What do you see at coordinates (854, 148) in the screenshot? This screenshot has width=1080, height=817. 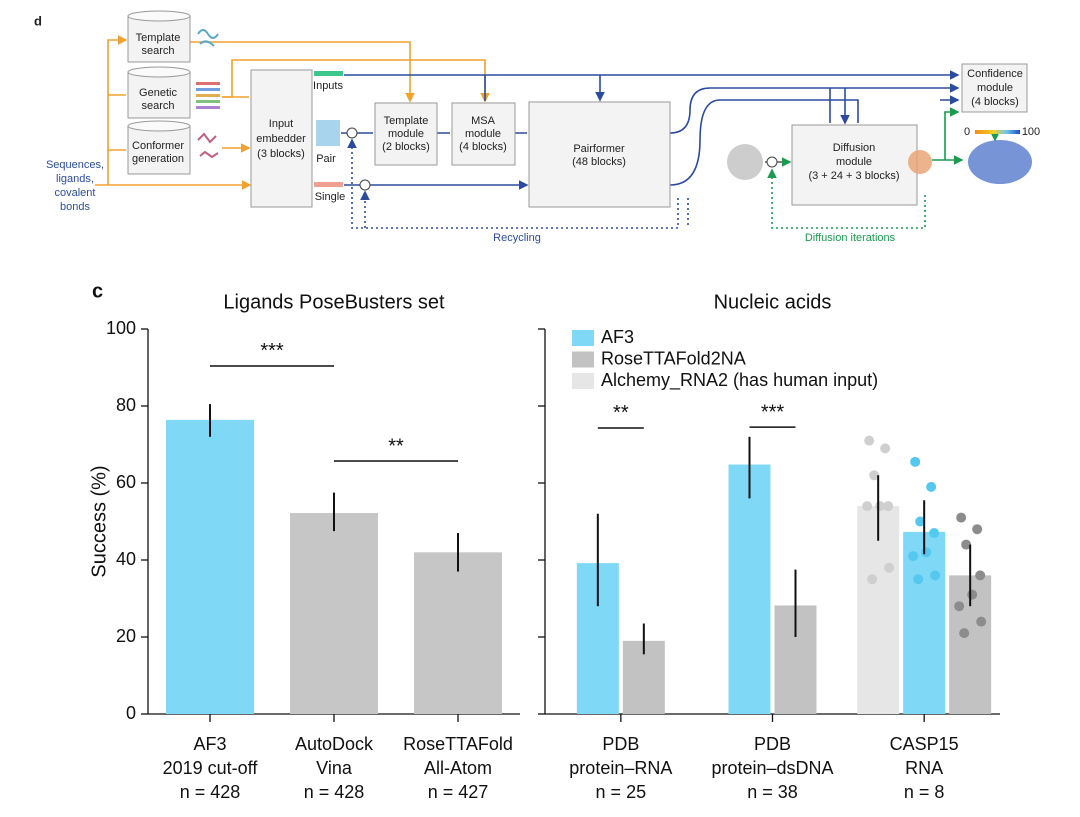 I see `node-label: Diffusion` at bounding box center [854, 148].